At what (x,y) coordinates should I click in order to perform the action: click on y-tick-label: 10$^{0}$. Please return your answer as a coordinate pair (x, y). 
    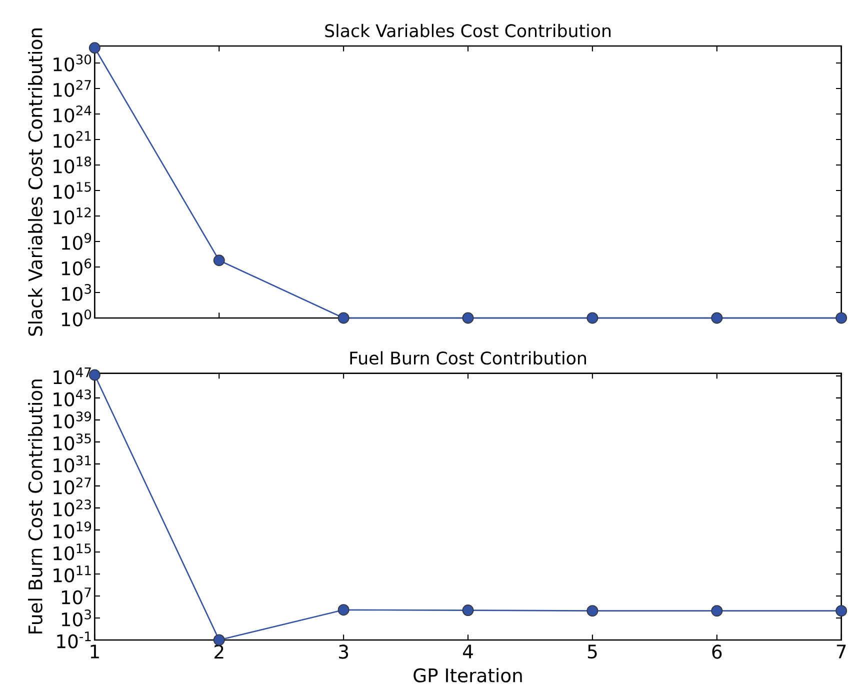
    Looking at the image, I should click on (77, 318).